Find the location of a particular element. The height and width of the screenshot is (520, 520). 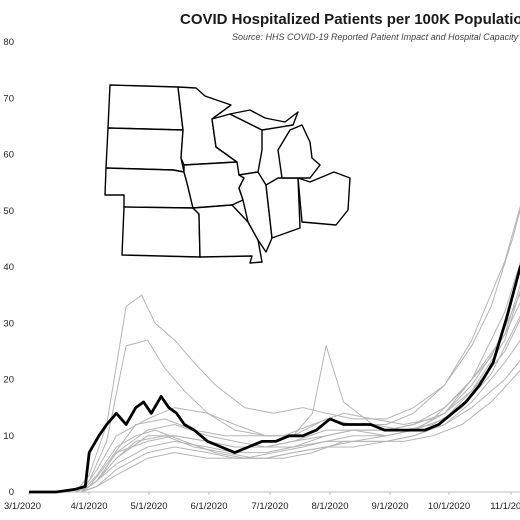

michigan-lower-shape is located at coordinates (299, 151).